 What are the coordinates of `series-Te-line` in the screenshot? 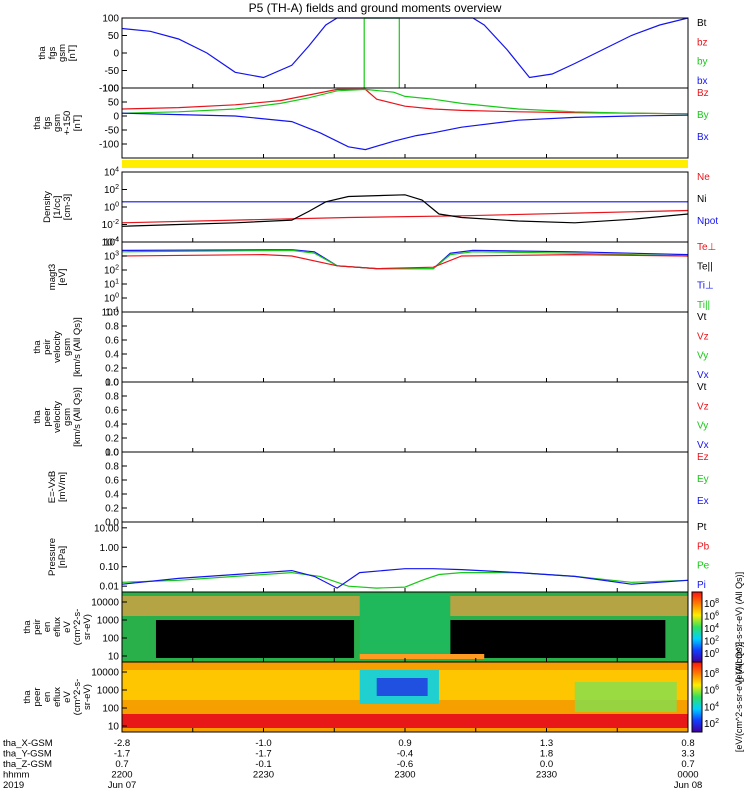 It's located at (405, 261).